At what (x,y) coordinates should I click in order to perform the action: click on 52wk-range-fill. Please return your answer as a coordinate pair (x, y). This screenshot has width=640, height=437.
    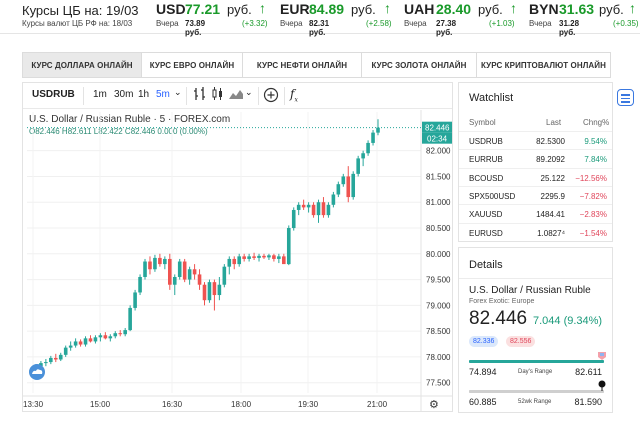
    Looking at the image, I should click on (536, 391).